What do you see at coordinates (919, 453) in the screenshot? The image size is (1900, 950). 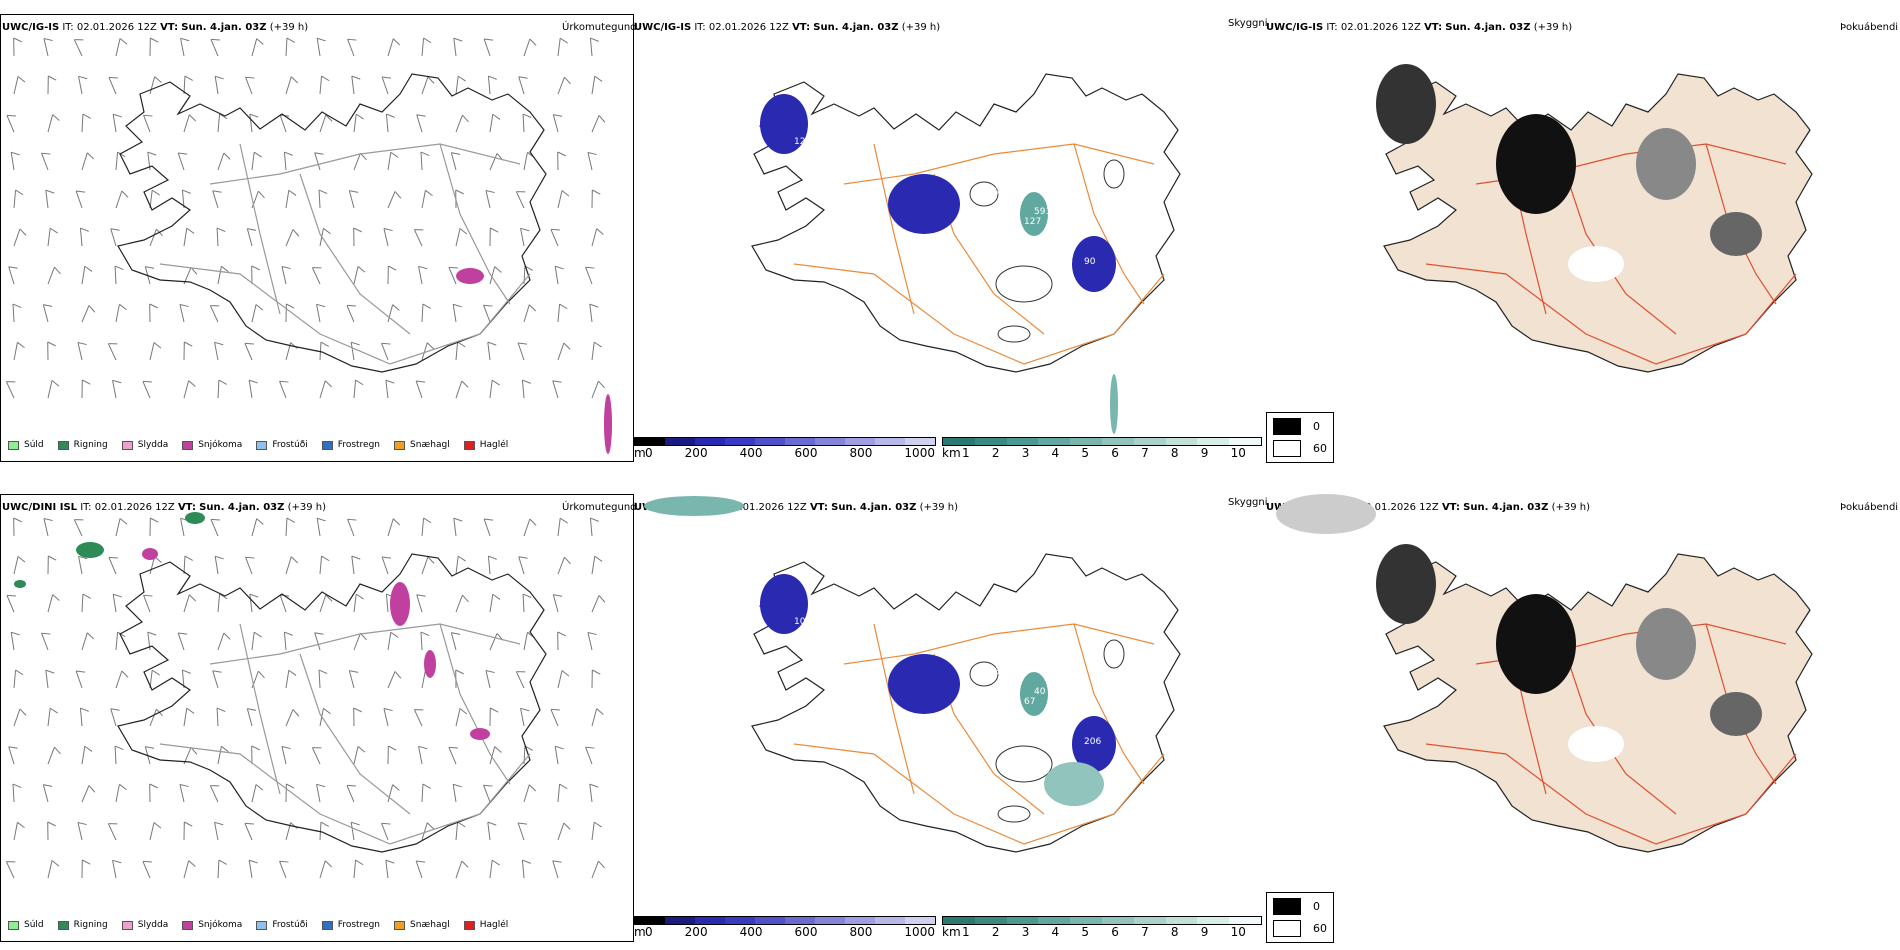 I see `cloud-base-tick-label: 1000` at bounding box center [919, 453].